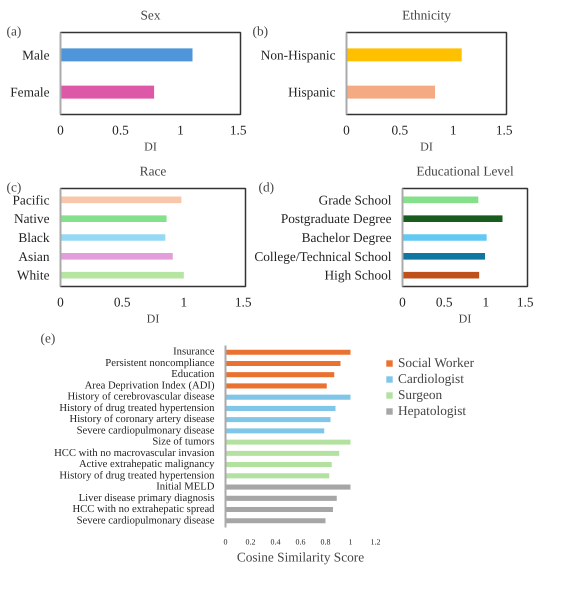 This screenshot has height=592, width=588. What do you see at coordinates (34, 256) in the screenshot?
I see `y-tick-label: Asian` at bounding box center [34, 256].